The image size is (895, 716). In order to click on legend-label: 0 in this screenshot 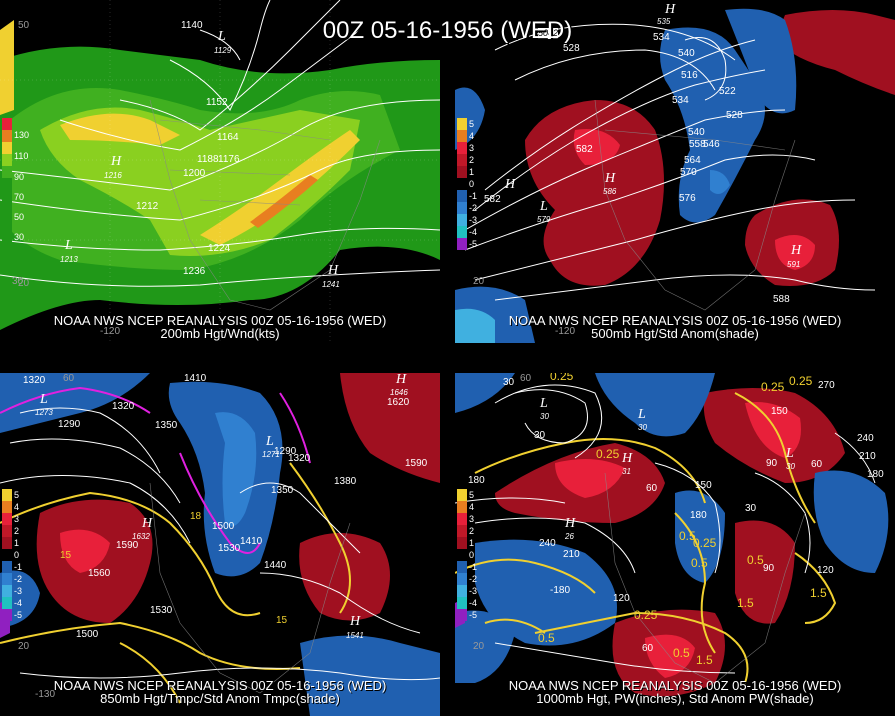, I will do `click(472, 184)`.